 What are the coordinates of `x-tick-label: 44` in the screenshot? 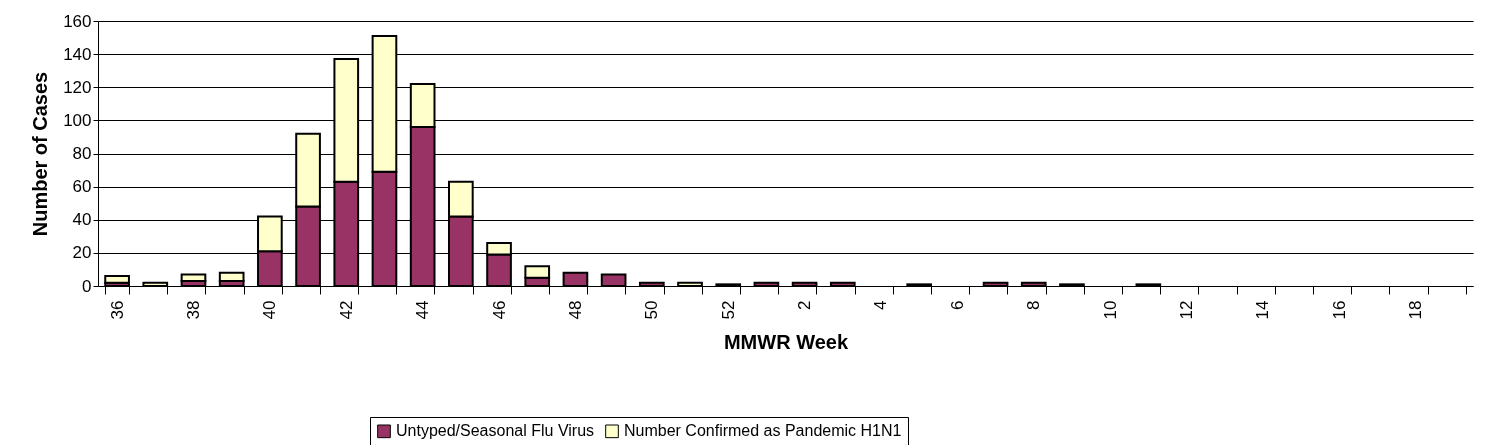 It's located at (423, 310).